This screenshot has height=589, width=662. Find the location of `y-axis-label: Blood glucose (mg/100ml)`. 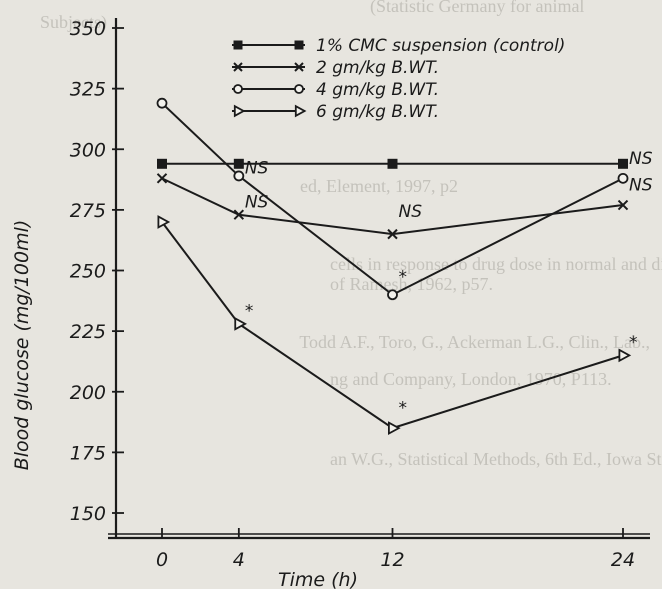

y-axis-label: Blood glucose (mg/100ml) is located at coordinates (22, 345).